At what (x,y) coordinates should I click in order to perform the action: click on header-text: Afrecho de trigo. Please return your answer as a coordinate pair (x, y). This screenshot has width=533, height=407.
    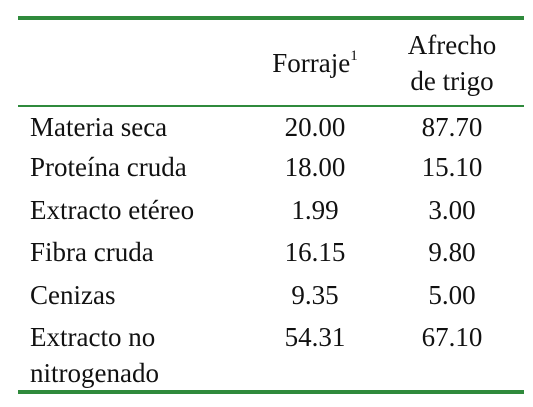
    Looking at the image, I should click on (452, 63).